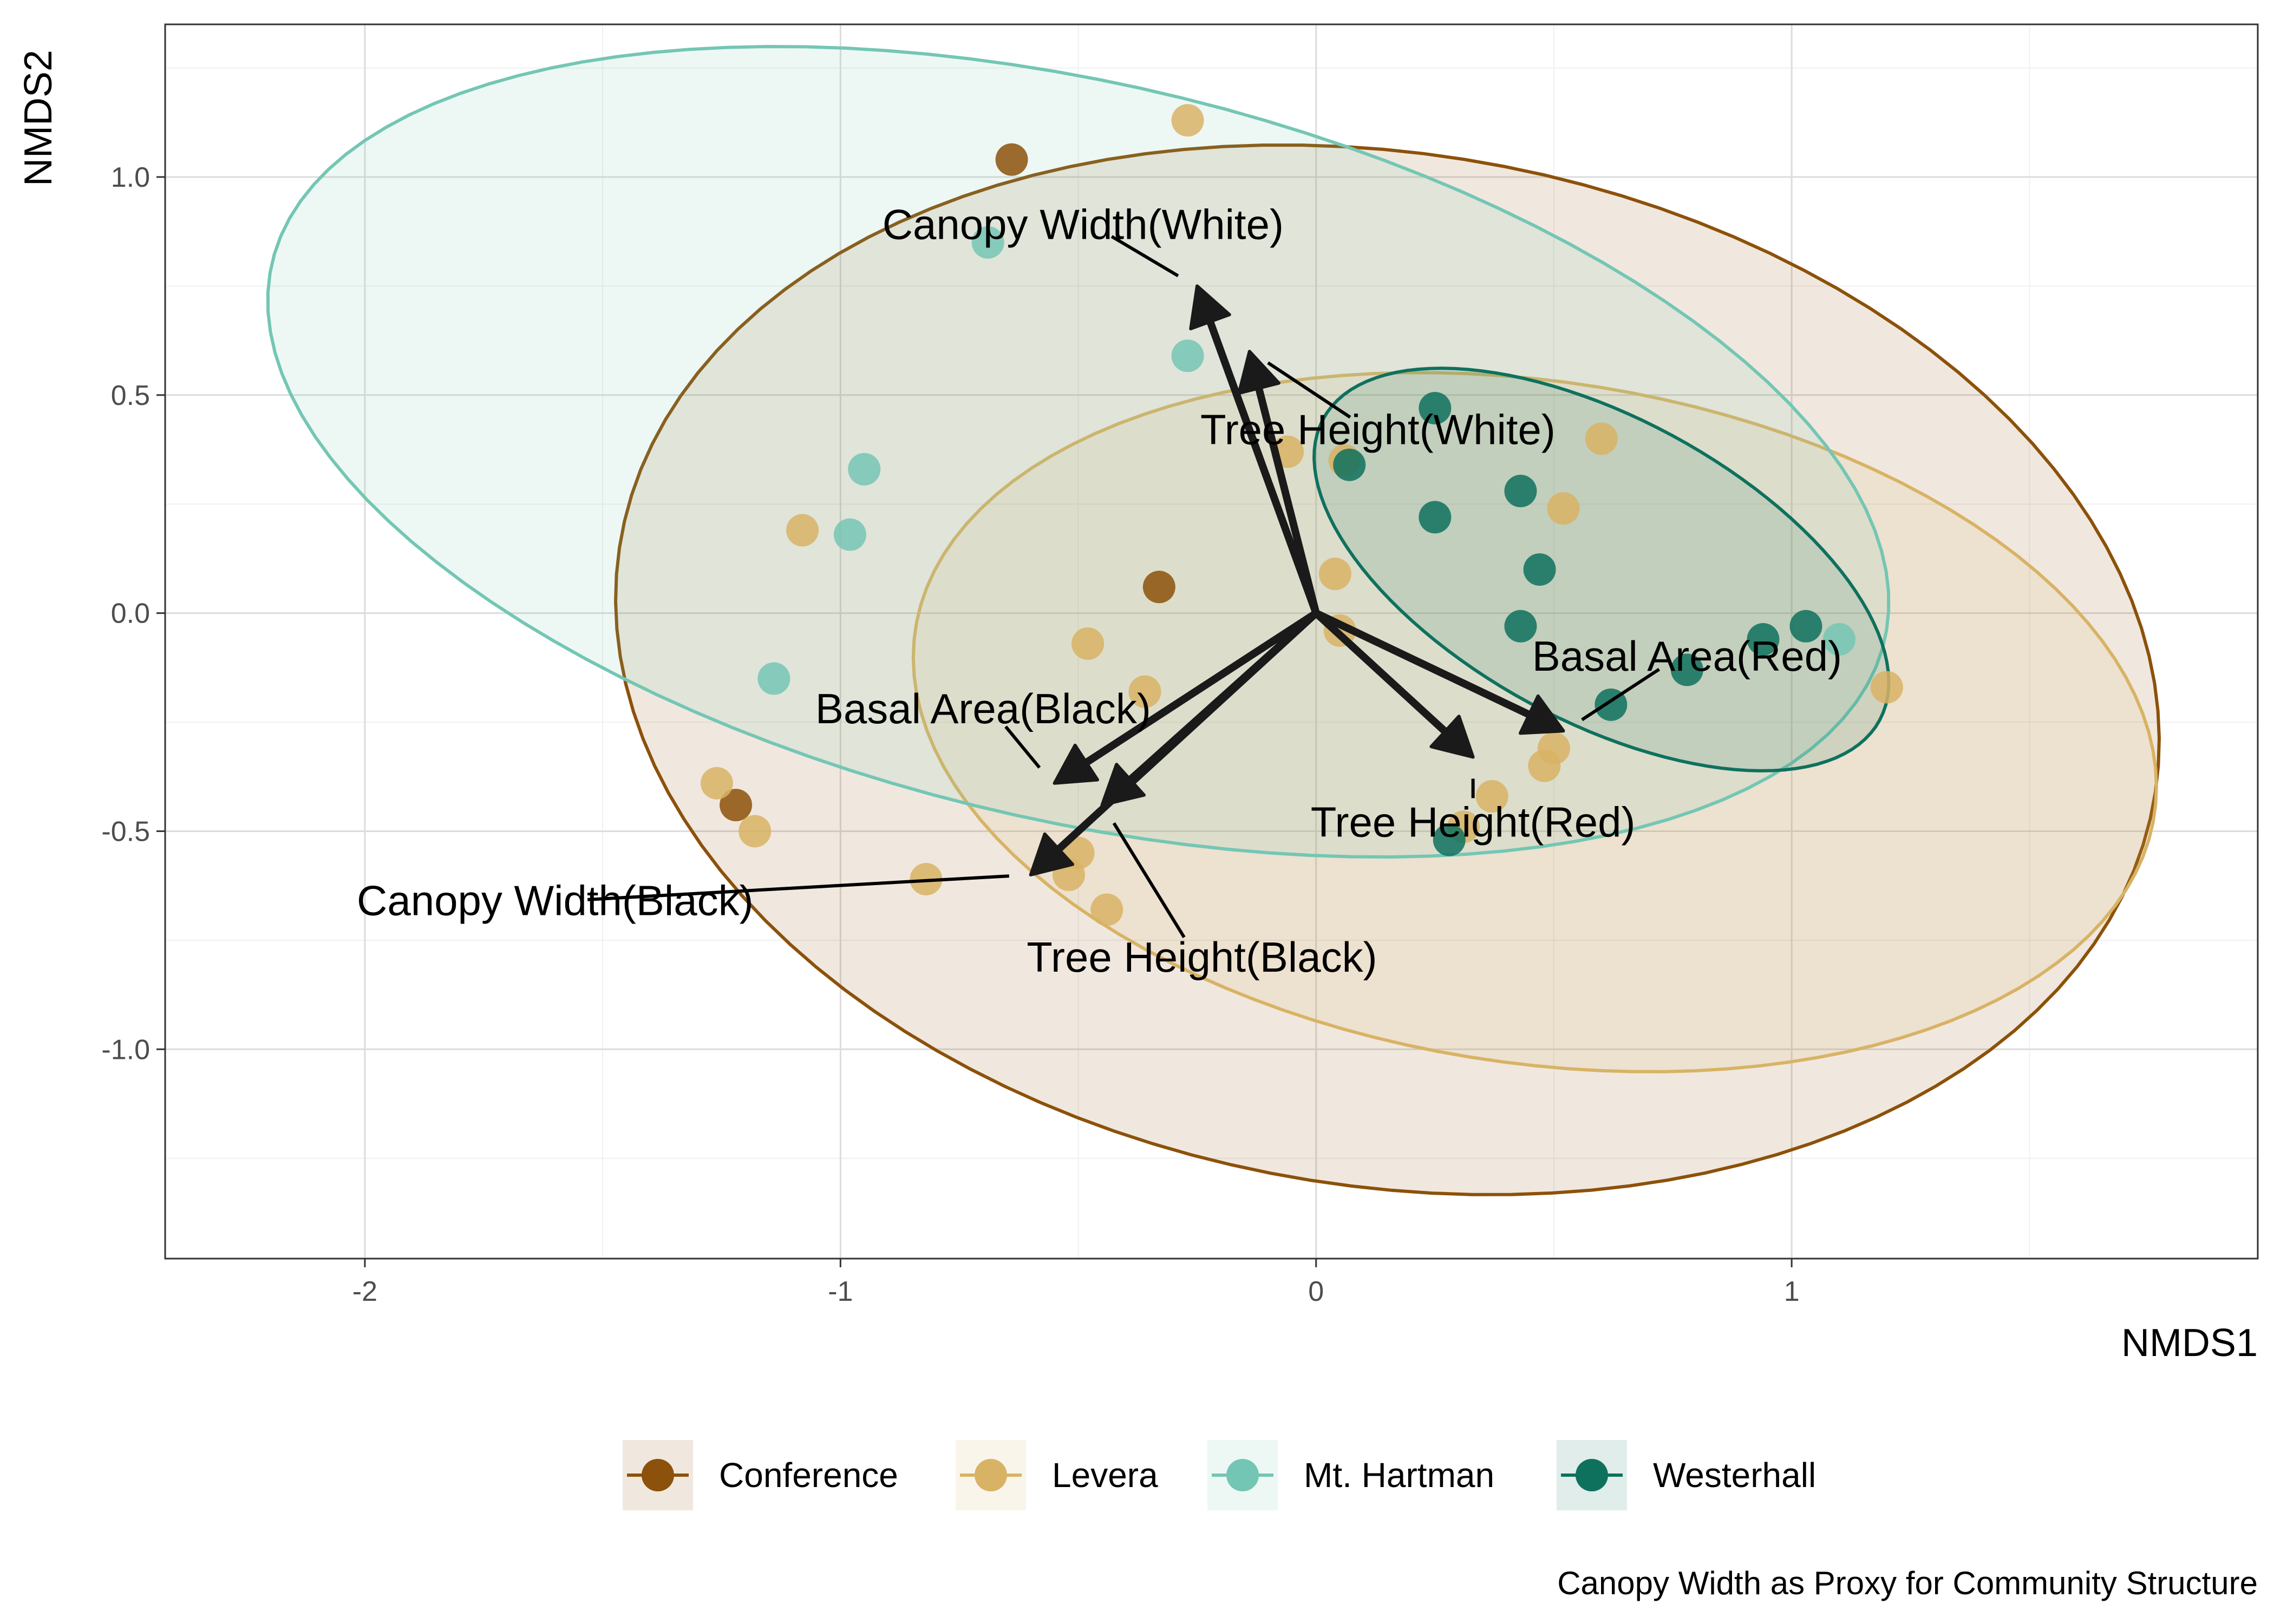 The width and height of the screenshot is (2274, 1624). What do you see at coordinates (131, 177) in the screenshot?
I see `y-tick-label: 1.0` at bounding box center [131, 177].